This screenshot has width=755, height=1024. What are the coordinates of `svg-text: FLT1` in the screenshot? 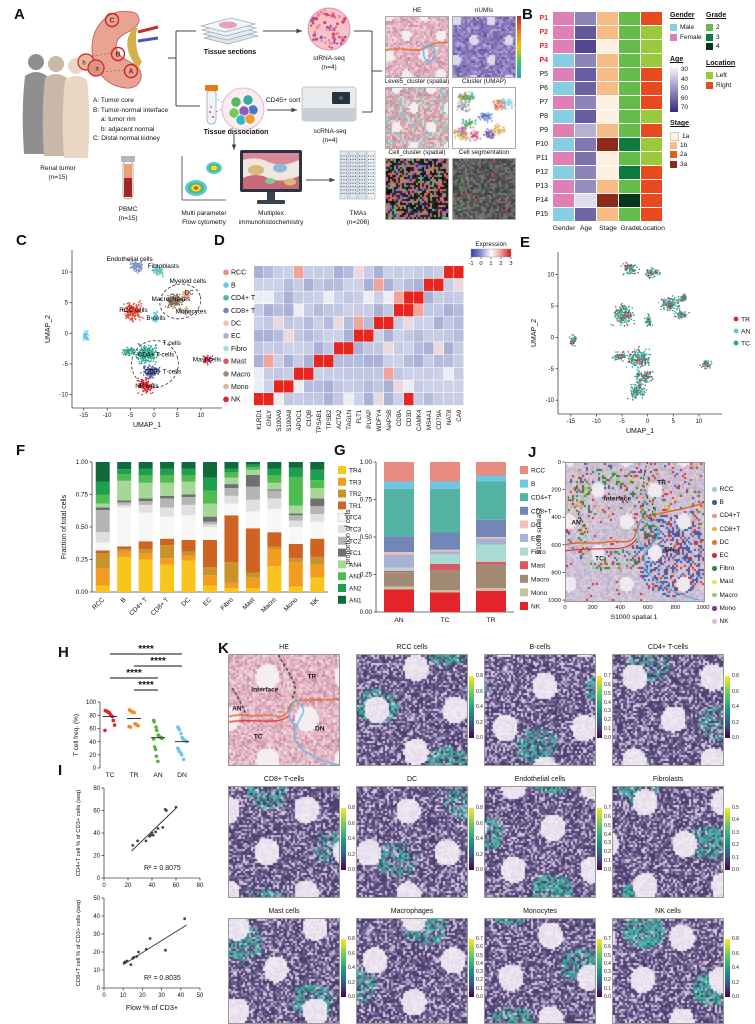 It's located at (359, 416).